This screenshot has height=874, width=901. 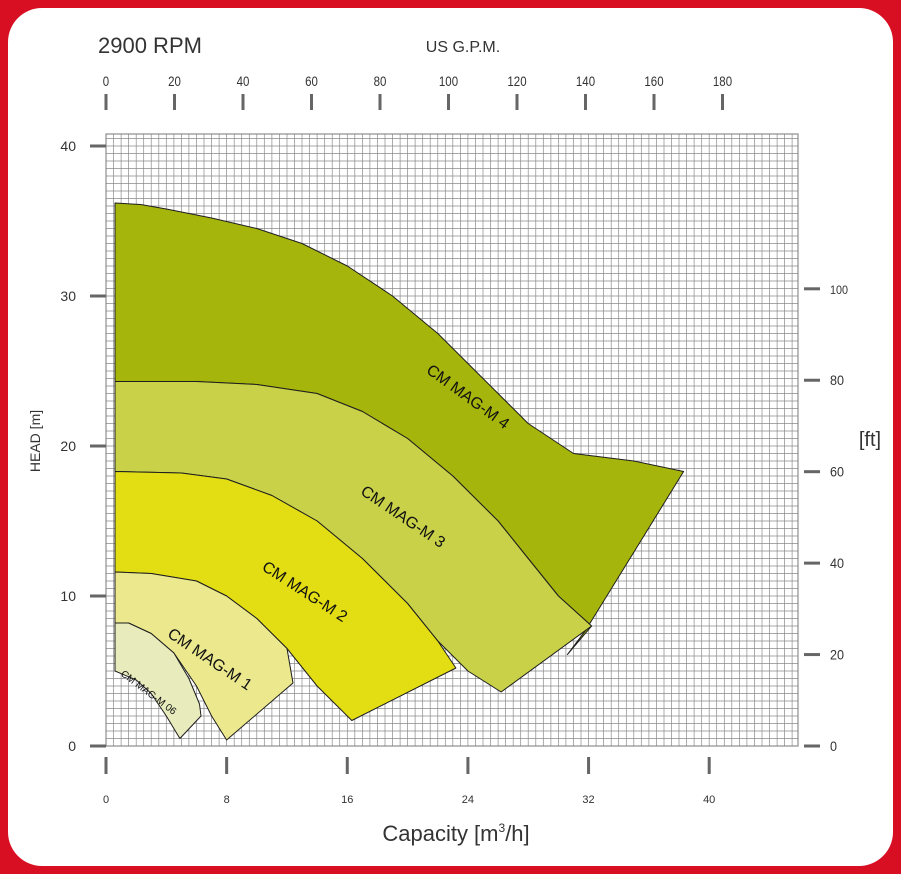 What do you see at coordinates (837, 472) in the screenshot?
I see `ft-tick-label-3: 60` at bounding box center [837, 472].